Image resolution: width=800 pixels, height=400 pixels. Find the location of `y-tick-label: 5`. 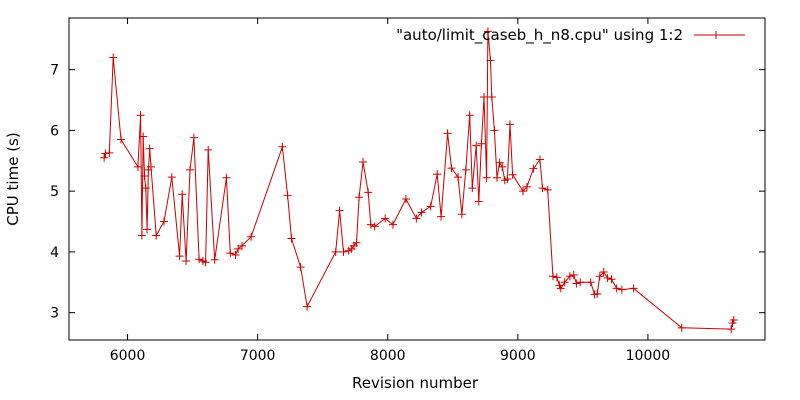

y-tick-label: 5 is located at coordinates (54, 192).